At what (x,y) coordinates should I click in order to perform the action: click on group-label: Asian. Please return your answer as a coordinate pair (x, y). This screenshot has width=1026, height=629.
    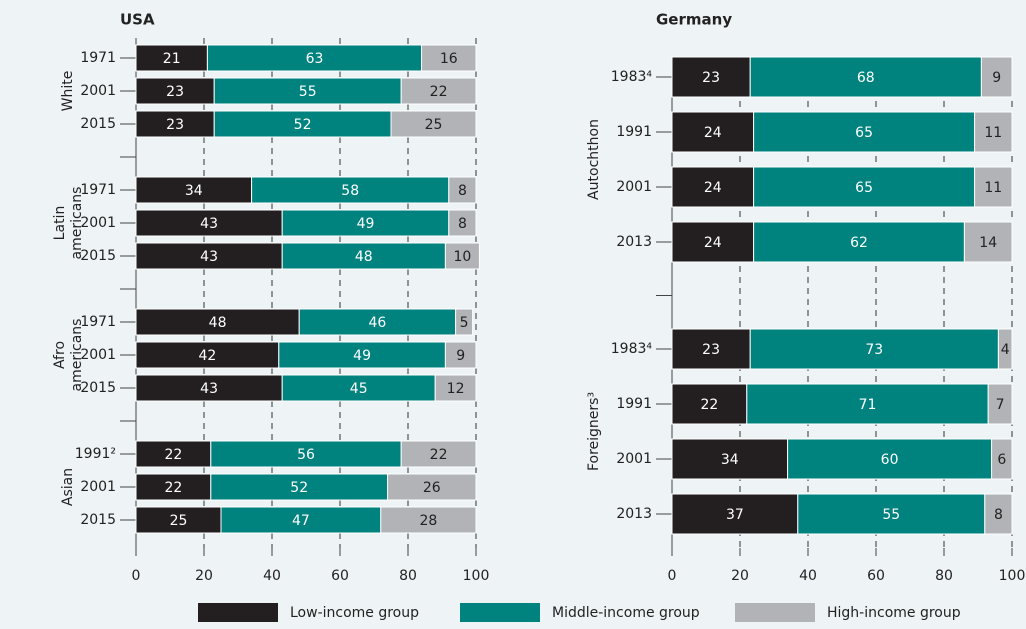
    Looking at the image, I should click on (68, 487).